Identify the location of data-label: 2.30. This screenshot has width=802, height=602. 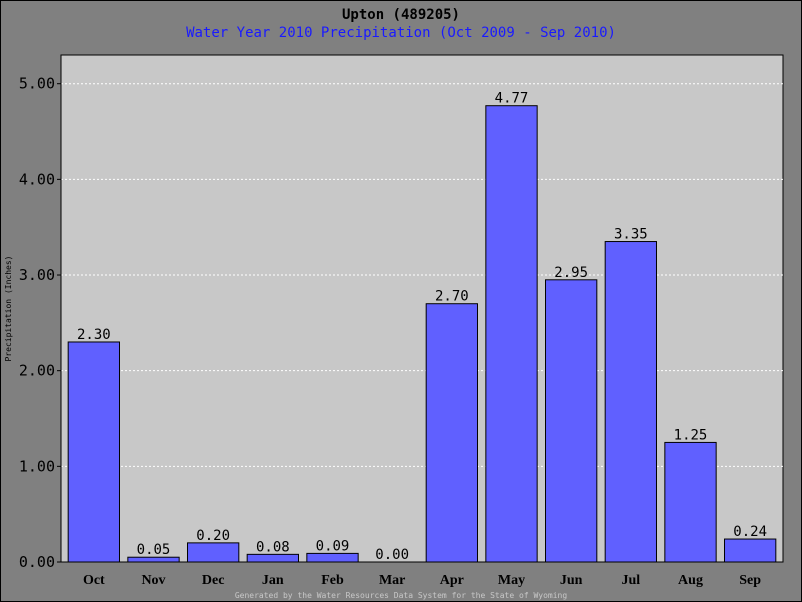
(94, 335).